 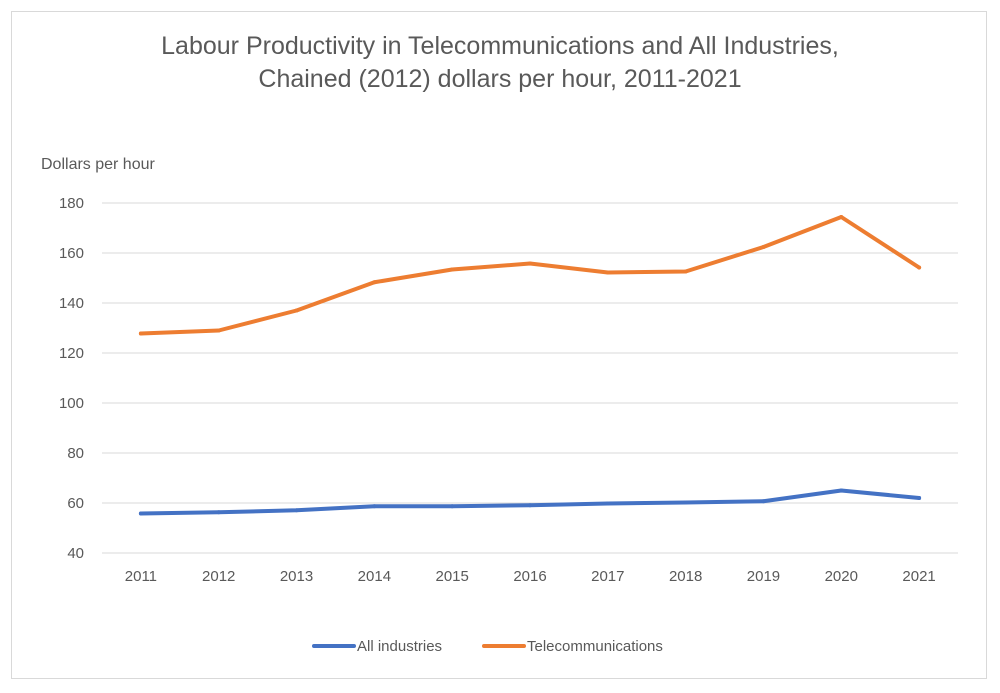 I want to click on y-tick-label: 60, so click(x=75, y=503).